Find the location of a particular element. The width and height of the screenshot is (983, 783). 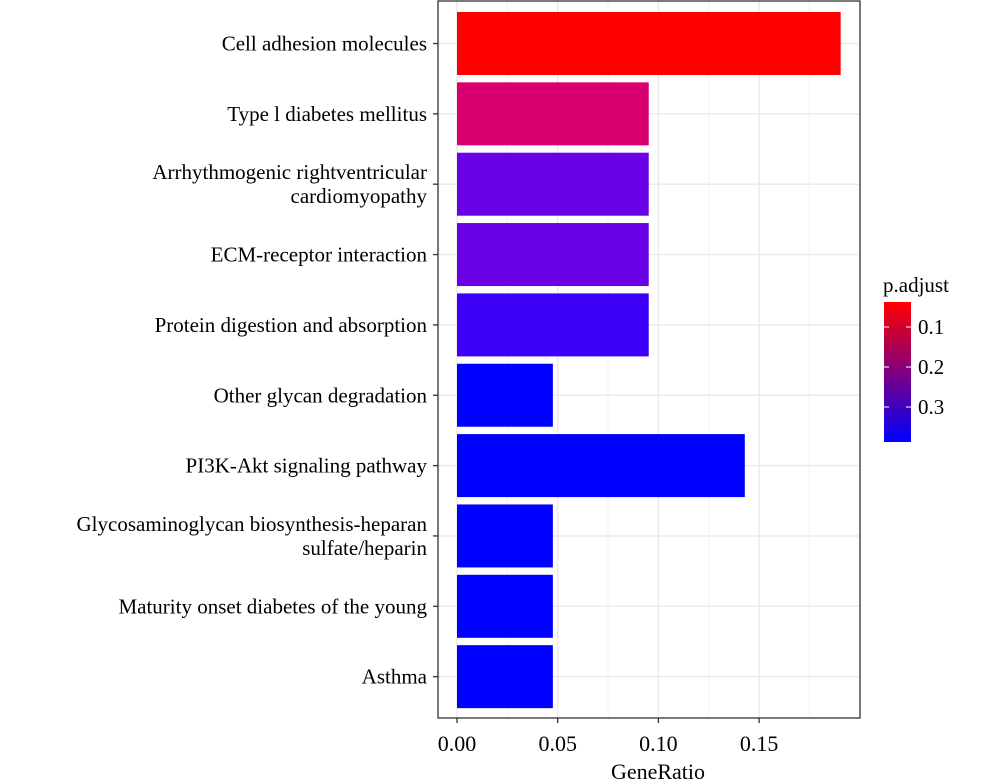

x-tick-label: 0.15 is located at coordinates (759, 743).